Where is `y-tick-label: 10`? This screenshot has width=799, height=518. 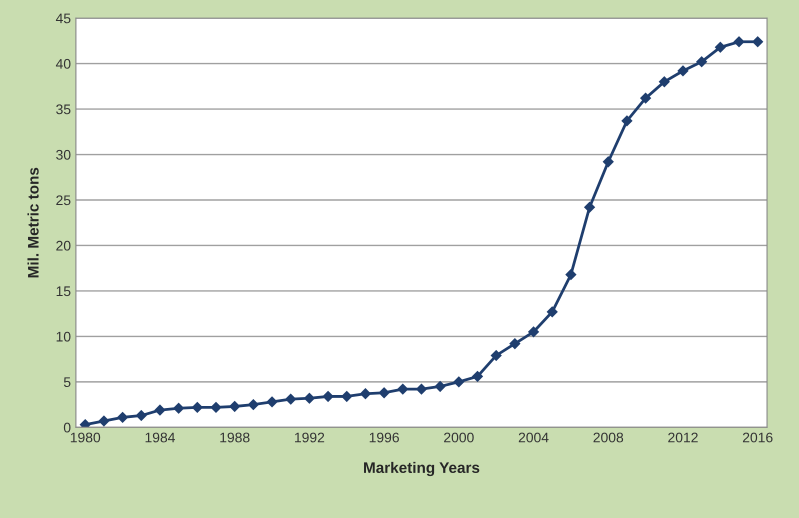
y-tick-label: 10 is located at coordinates (63, 337).